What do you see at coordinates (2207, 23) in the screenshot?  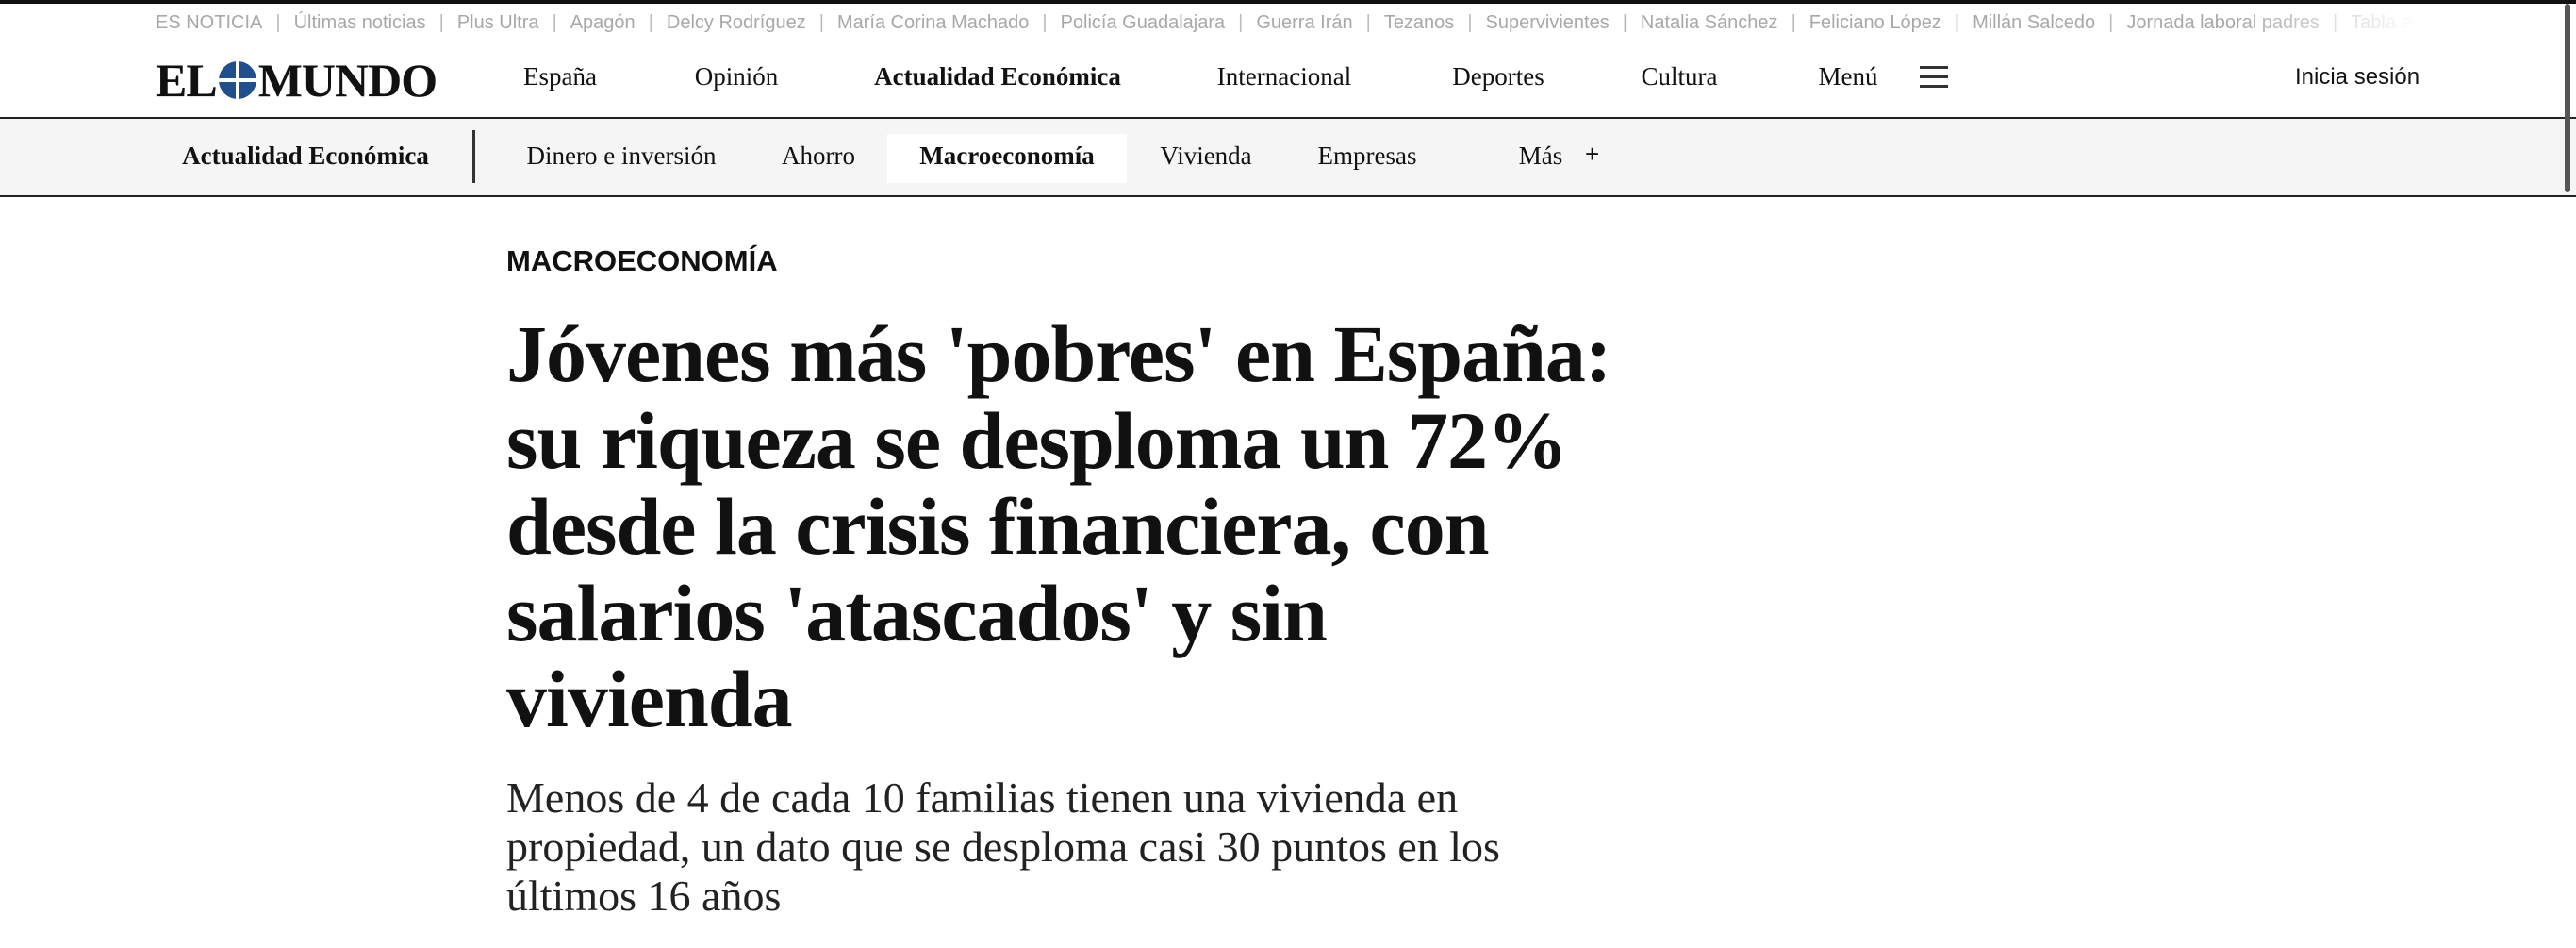 I see `trending-link: Jornada laboral padres` at bounding box center [2207, 23].